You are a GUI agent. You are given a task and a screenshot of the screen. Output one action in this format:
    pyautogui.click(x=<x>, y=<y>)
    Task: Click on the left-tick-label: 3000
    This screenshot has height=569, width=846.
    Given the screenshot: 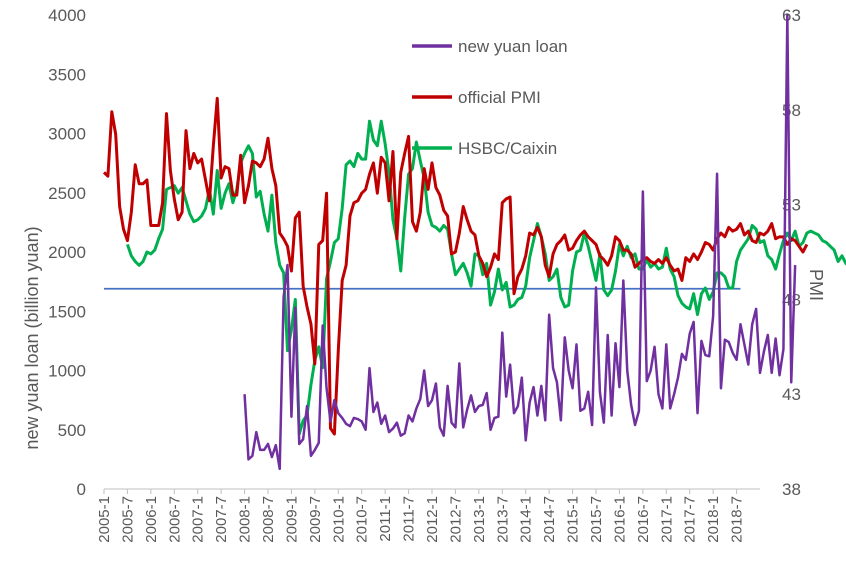 What is the action you would take?
    pyautogui.click(x=67, y=134)
    